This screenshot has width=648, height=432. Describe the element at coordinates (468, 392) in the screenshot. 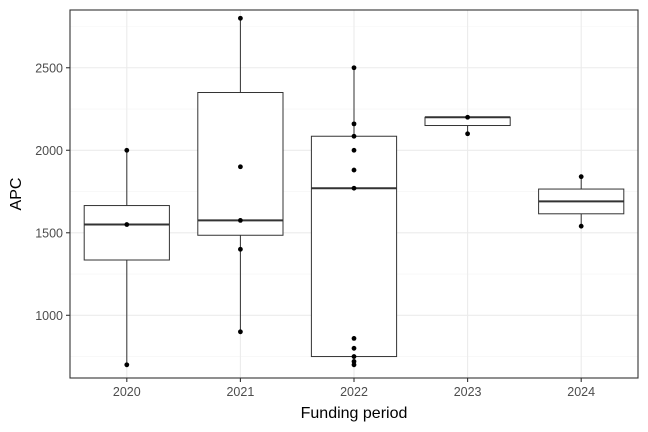

I see `x-tick-label: 2023` at that location.